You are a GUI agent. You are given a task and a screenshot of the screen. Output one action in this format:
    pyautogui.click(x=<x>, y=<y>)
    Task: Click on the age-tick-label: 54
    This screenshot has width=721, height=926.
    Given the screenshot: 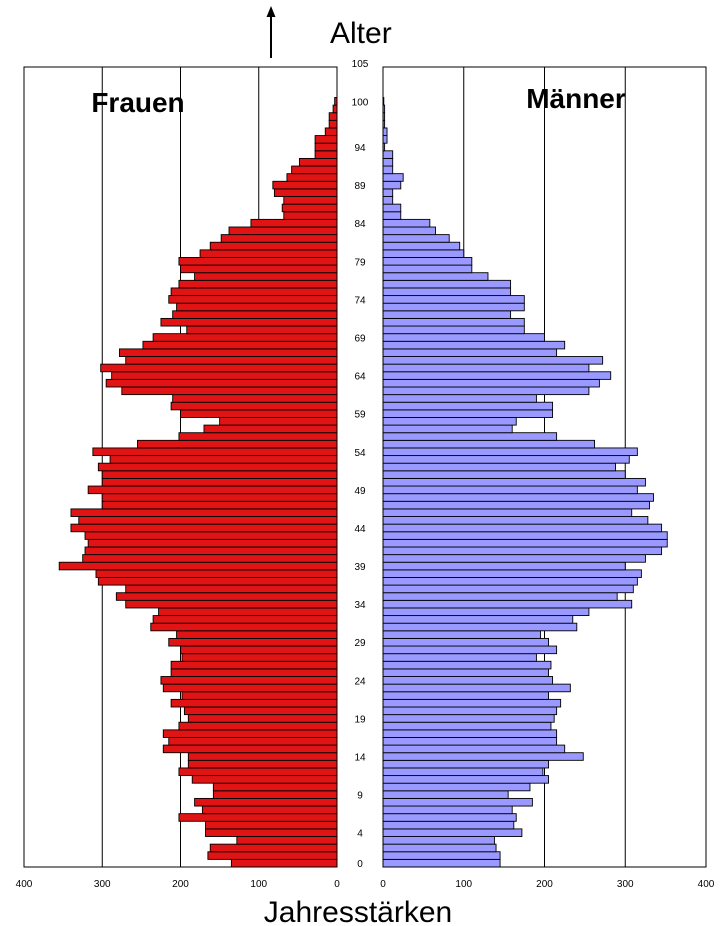 What is the action you would take?
    pyautogui.click(x=360, y=453)
    